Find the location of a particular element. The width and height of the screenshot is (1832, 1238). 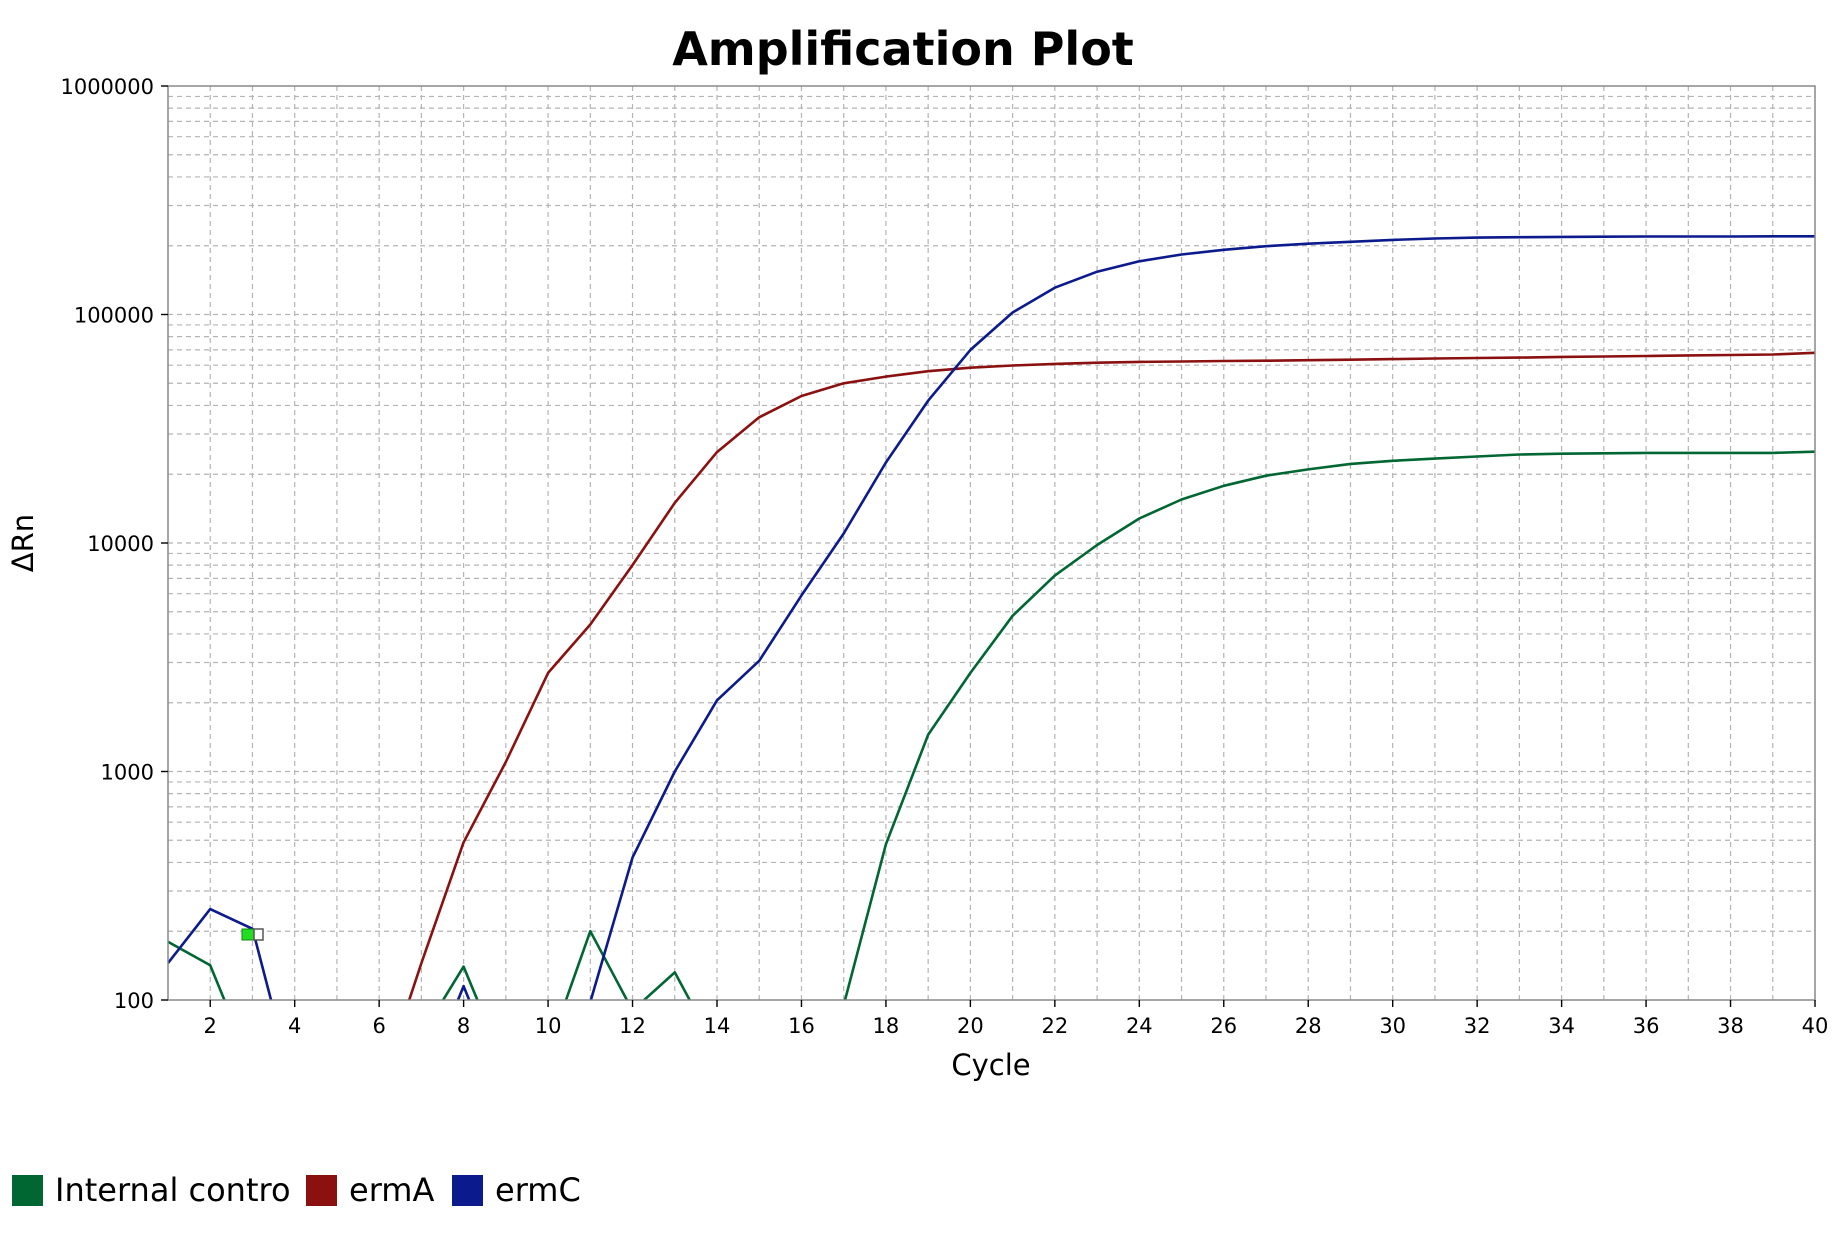

x-tick-label: 28 is located at coordinates (1308, 1026).